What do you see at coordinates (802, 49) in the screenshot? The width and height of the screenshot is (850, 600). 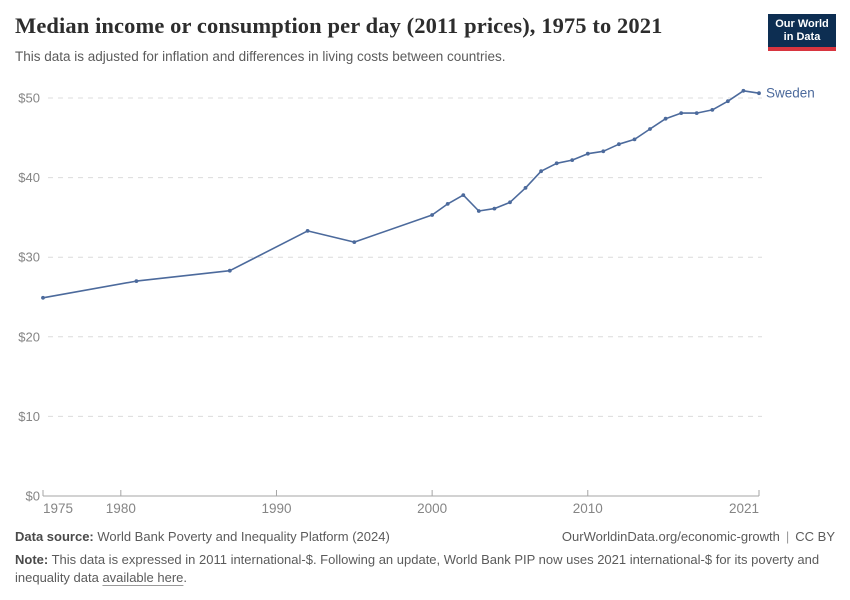 I see `owid-logo-redbar` at bounding box center [802, 49].